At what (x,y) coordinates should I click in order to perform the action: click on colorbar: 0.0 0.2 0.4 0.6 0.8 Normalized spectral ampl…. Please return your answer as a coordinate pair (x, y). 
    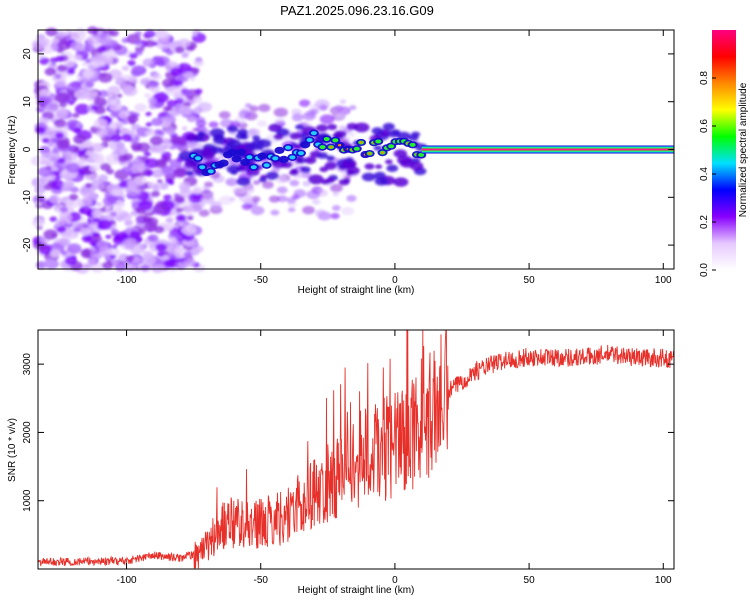
    Looking at the image, I should click on (724, 153).